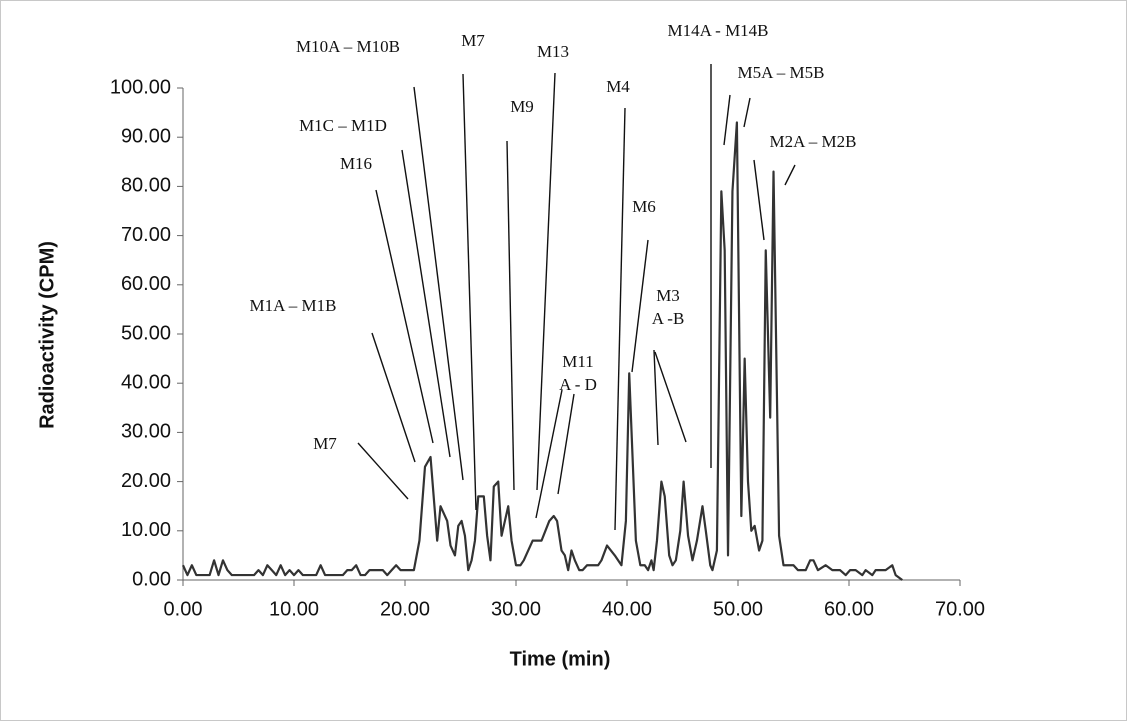  Describe the element at coordinates (644, 206) in the screenshot. I see `annotation: M6` at that location.